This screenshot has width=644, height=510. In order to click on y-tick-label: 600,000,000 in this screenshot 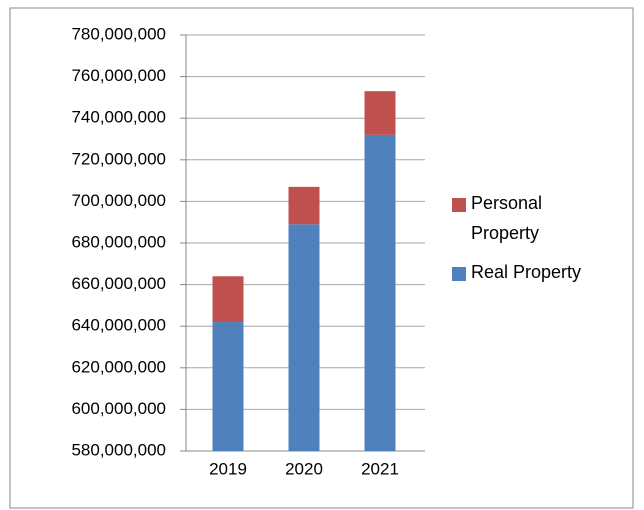, I will do `click(118, 408)`.